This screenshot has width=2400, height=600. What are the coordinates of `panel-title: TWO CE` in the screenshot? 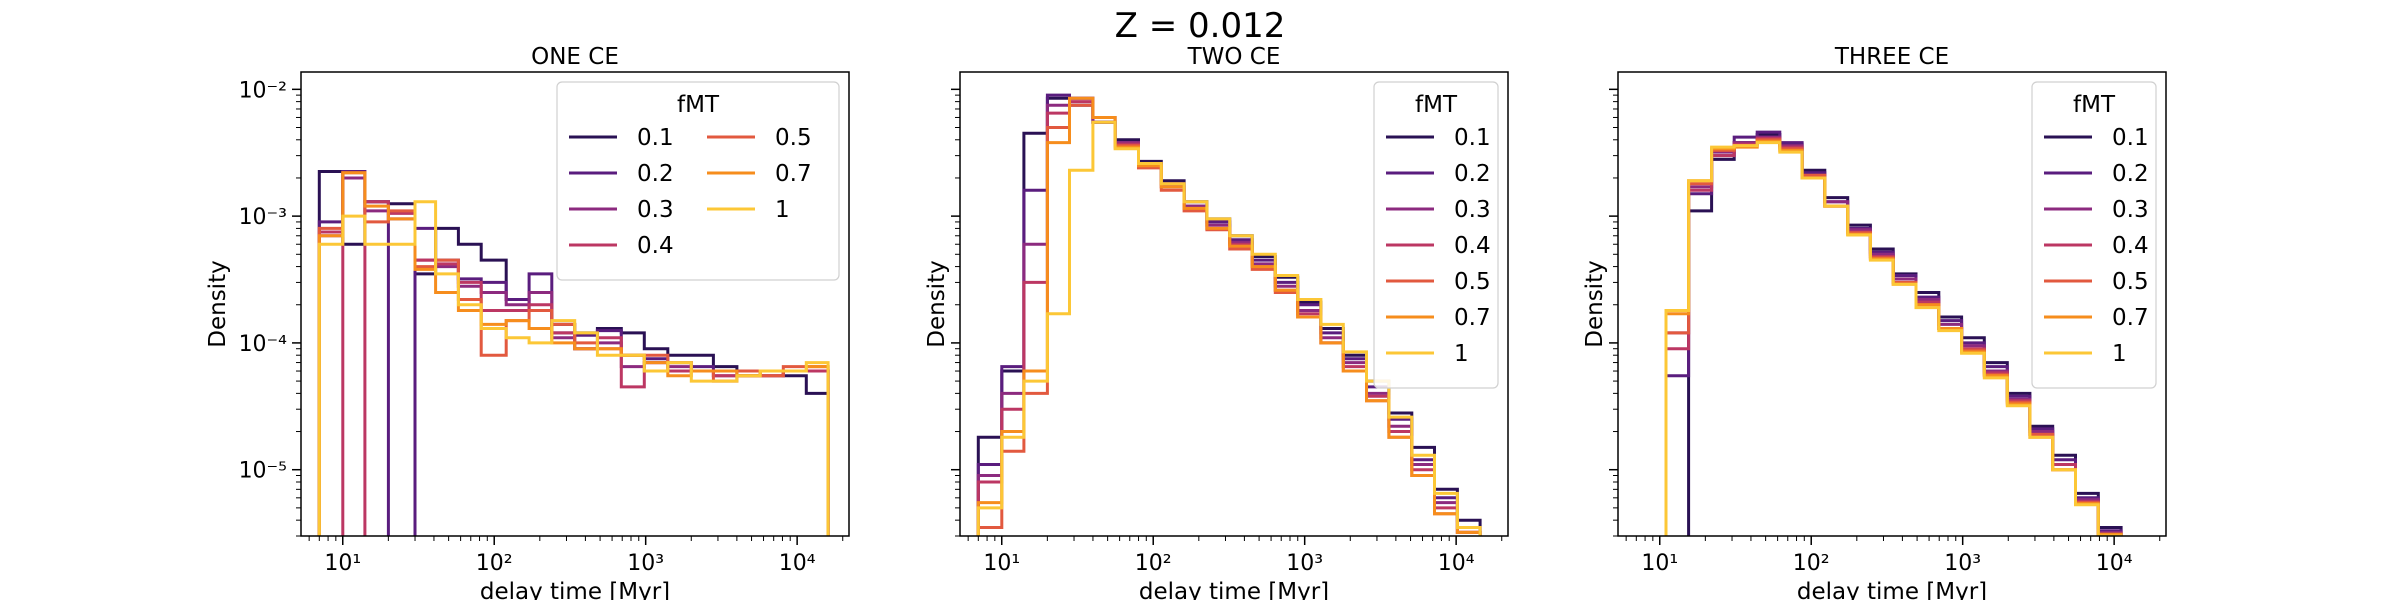 It's located at (1234, 57).